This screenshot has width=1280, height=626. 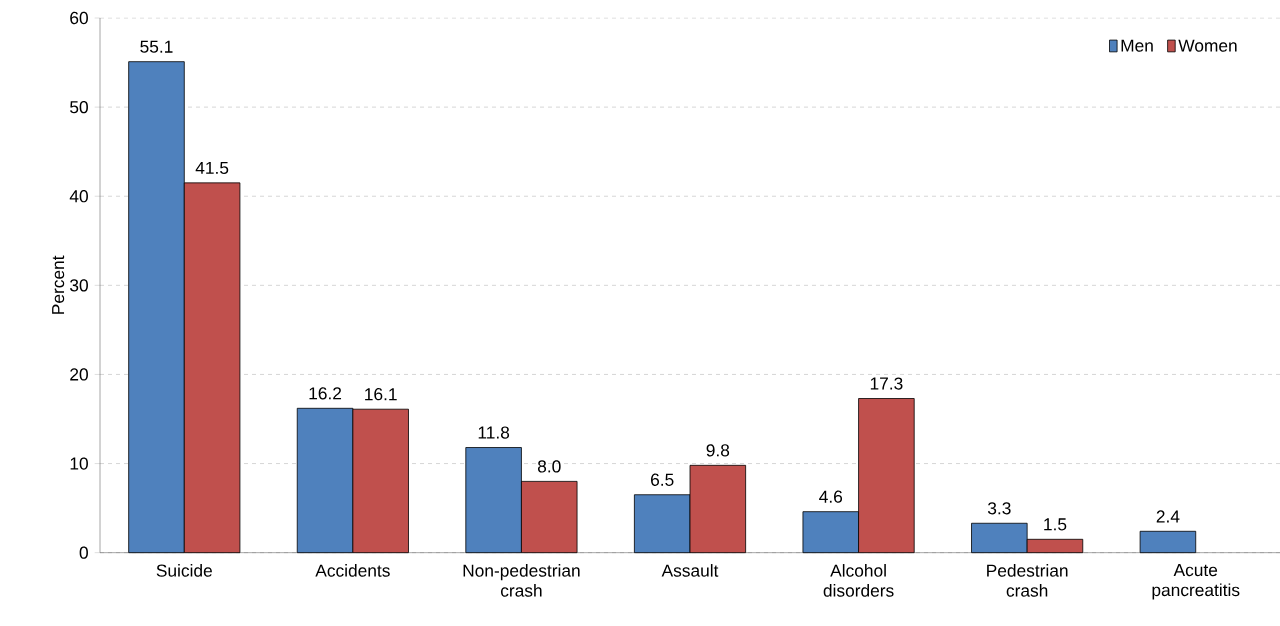 What do you see at coordinates (184, 570) in the screenshot?
I see `x-tick-label: Suicide` at bounding box center [184, 570].